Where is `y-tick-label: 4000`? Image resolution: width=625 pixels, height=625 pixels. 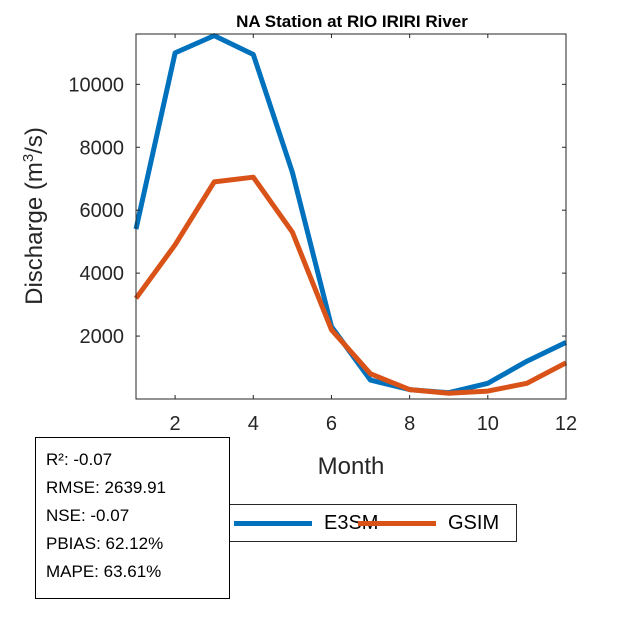
y-tick-label: 4000 is located at coordinates (102, 274).